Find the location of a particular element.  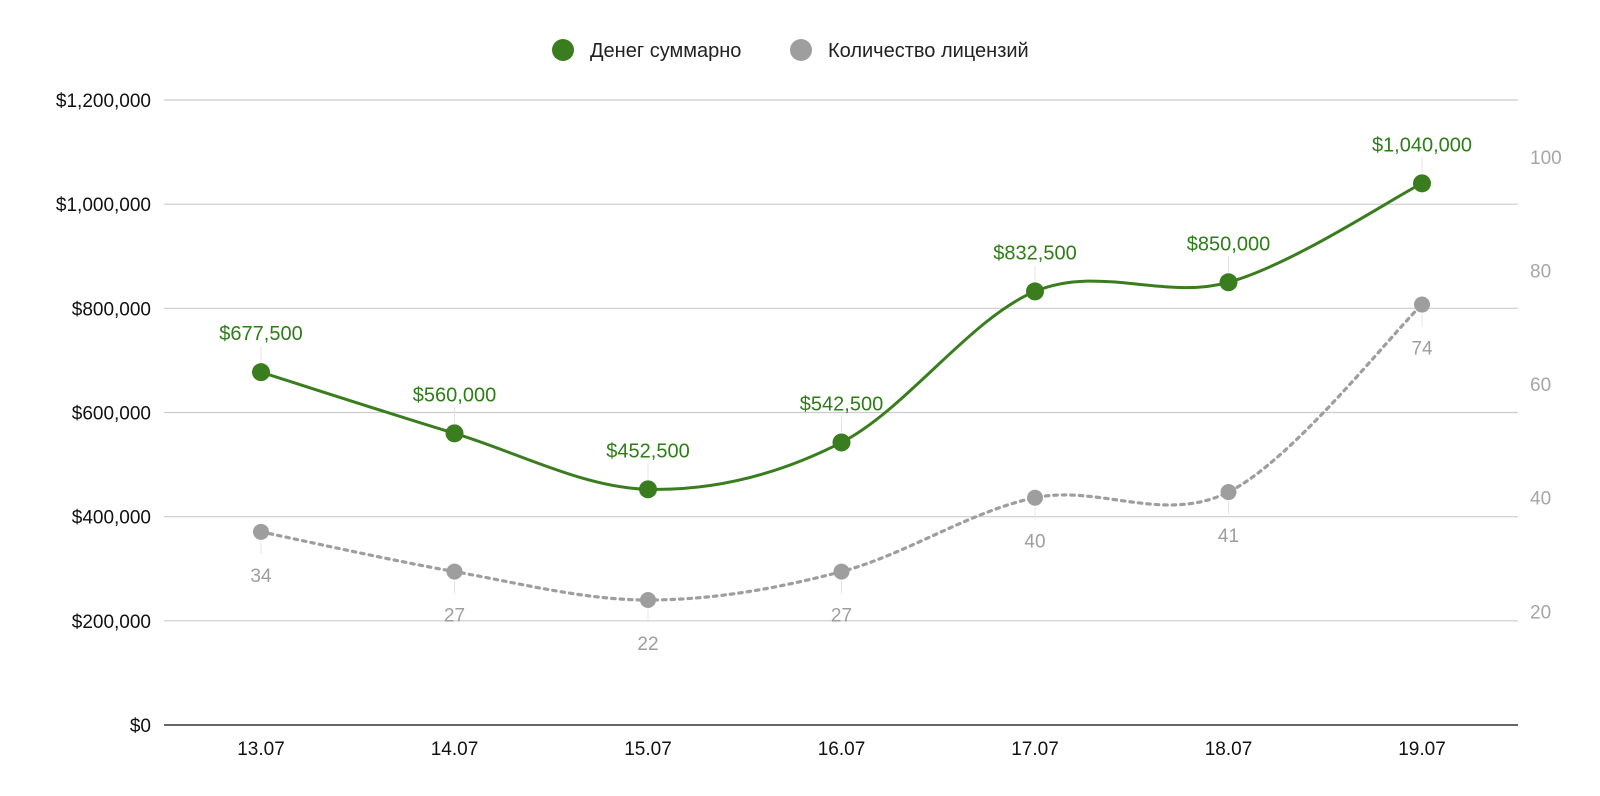

data-label-money: $1,040,000 is located at coordinates (1422, 145).